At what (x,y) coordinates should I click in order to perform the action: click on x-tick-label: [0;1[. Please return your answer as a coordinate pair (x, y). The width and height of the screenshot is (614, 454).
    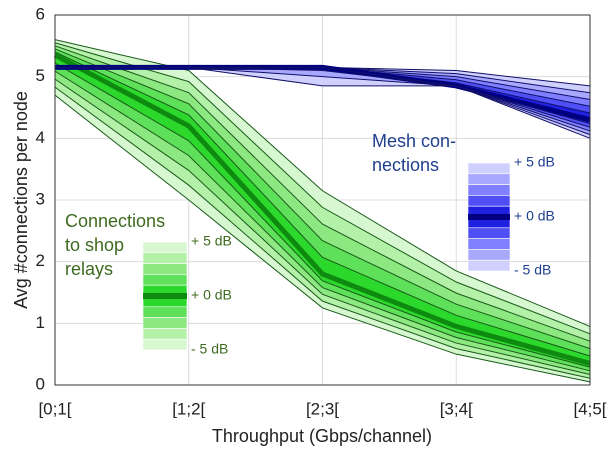
    Looking at the image, I should click on (54, 408).